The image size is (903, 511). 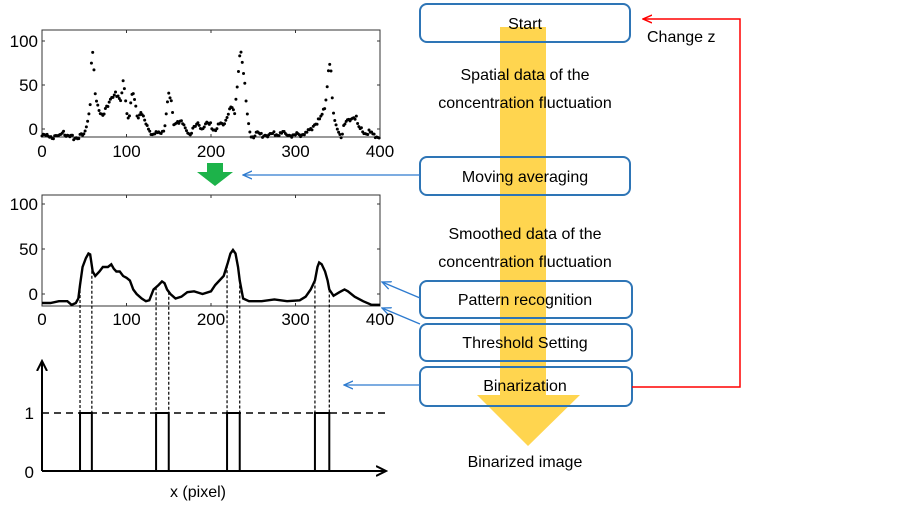 What do you see at coordinates (524, 103) in the screenshot?
I see `spatial-data-note-line2: concentration fluctuation` at bounding box center [524, 103].